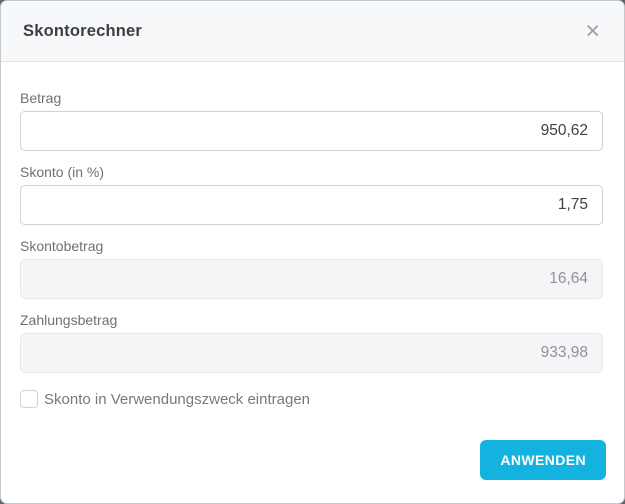 Image resolution: width=625 pixels, height=504 pixels. What do you see at coordinates (312, 31) in the screenshot?
I see `dialog-header: Skontorechner ×` at bounding box center [312, 31].